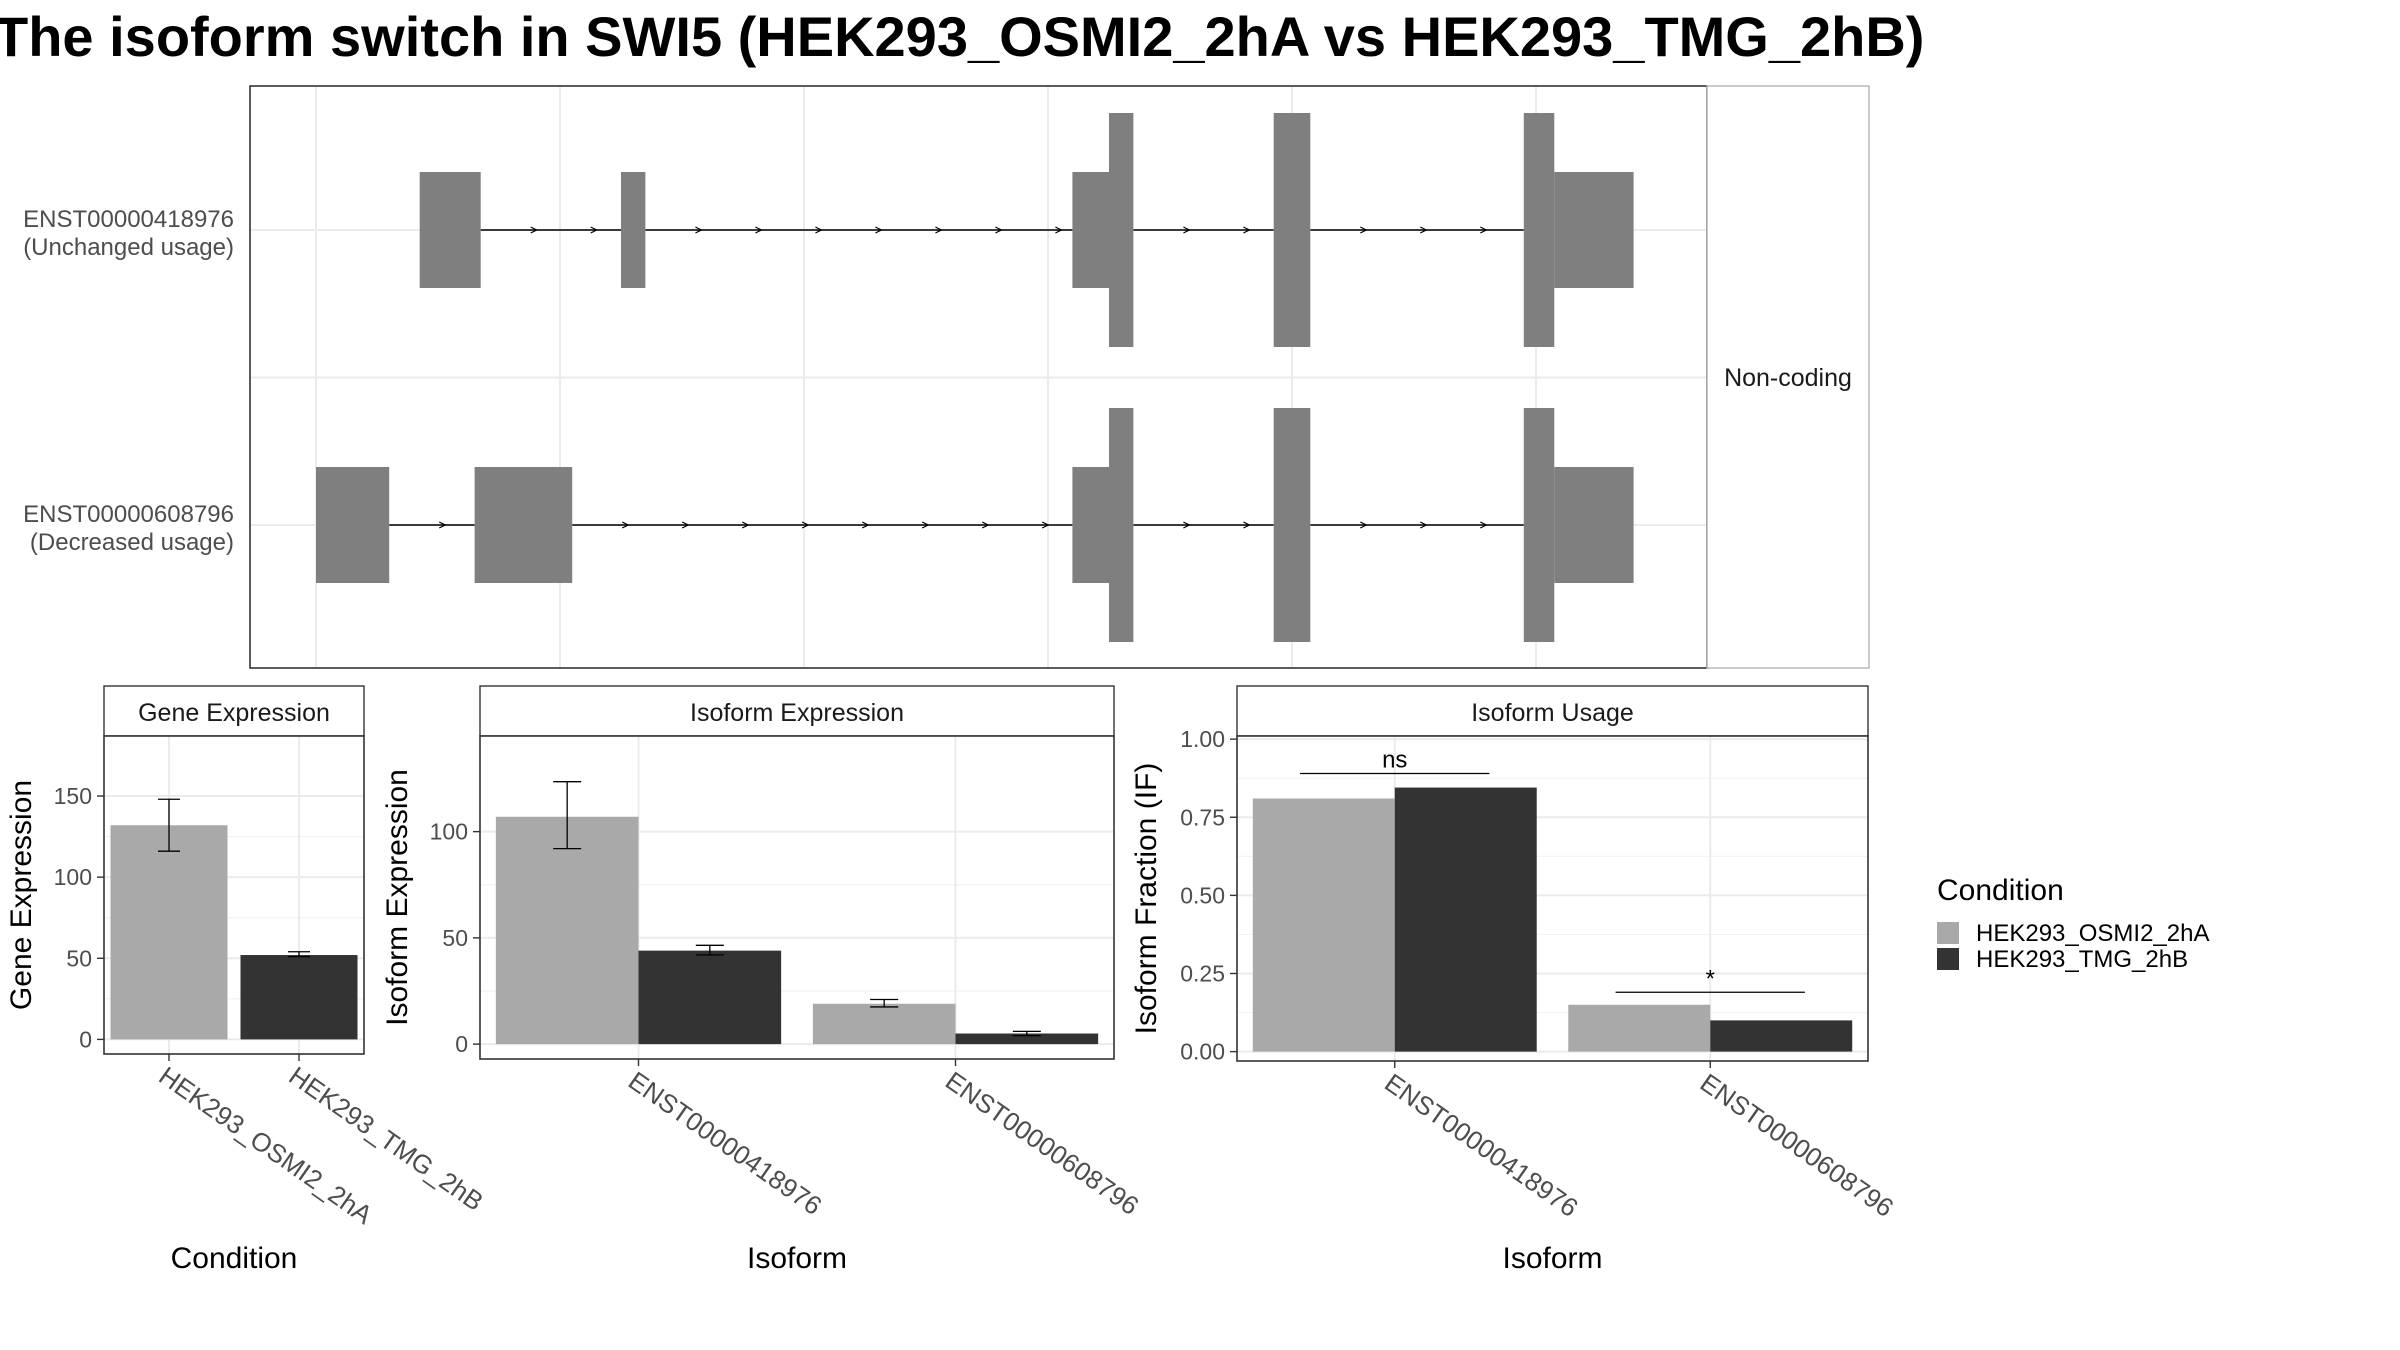 The image size is (2400, 1350). I want to click on x-axis-title: Condition, so click(234, 1258).